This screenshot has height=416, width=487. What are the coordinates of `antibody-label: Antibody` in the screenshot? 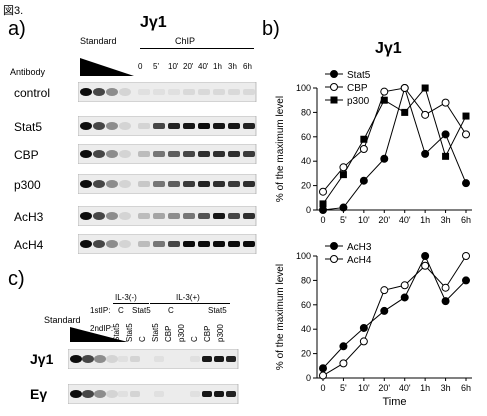 It's located at (28, 72).